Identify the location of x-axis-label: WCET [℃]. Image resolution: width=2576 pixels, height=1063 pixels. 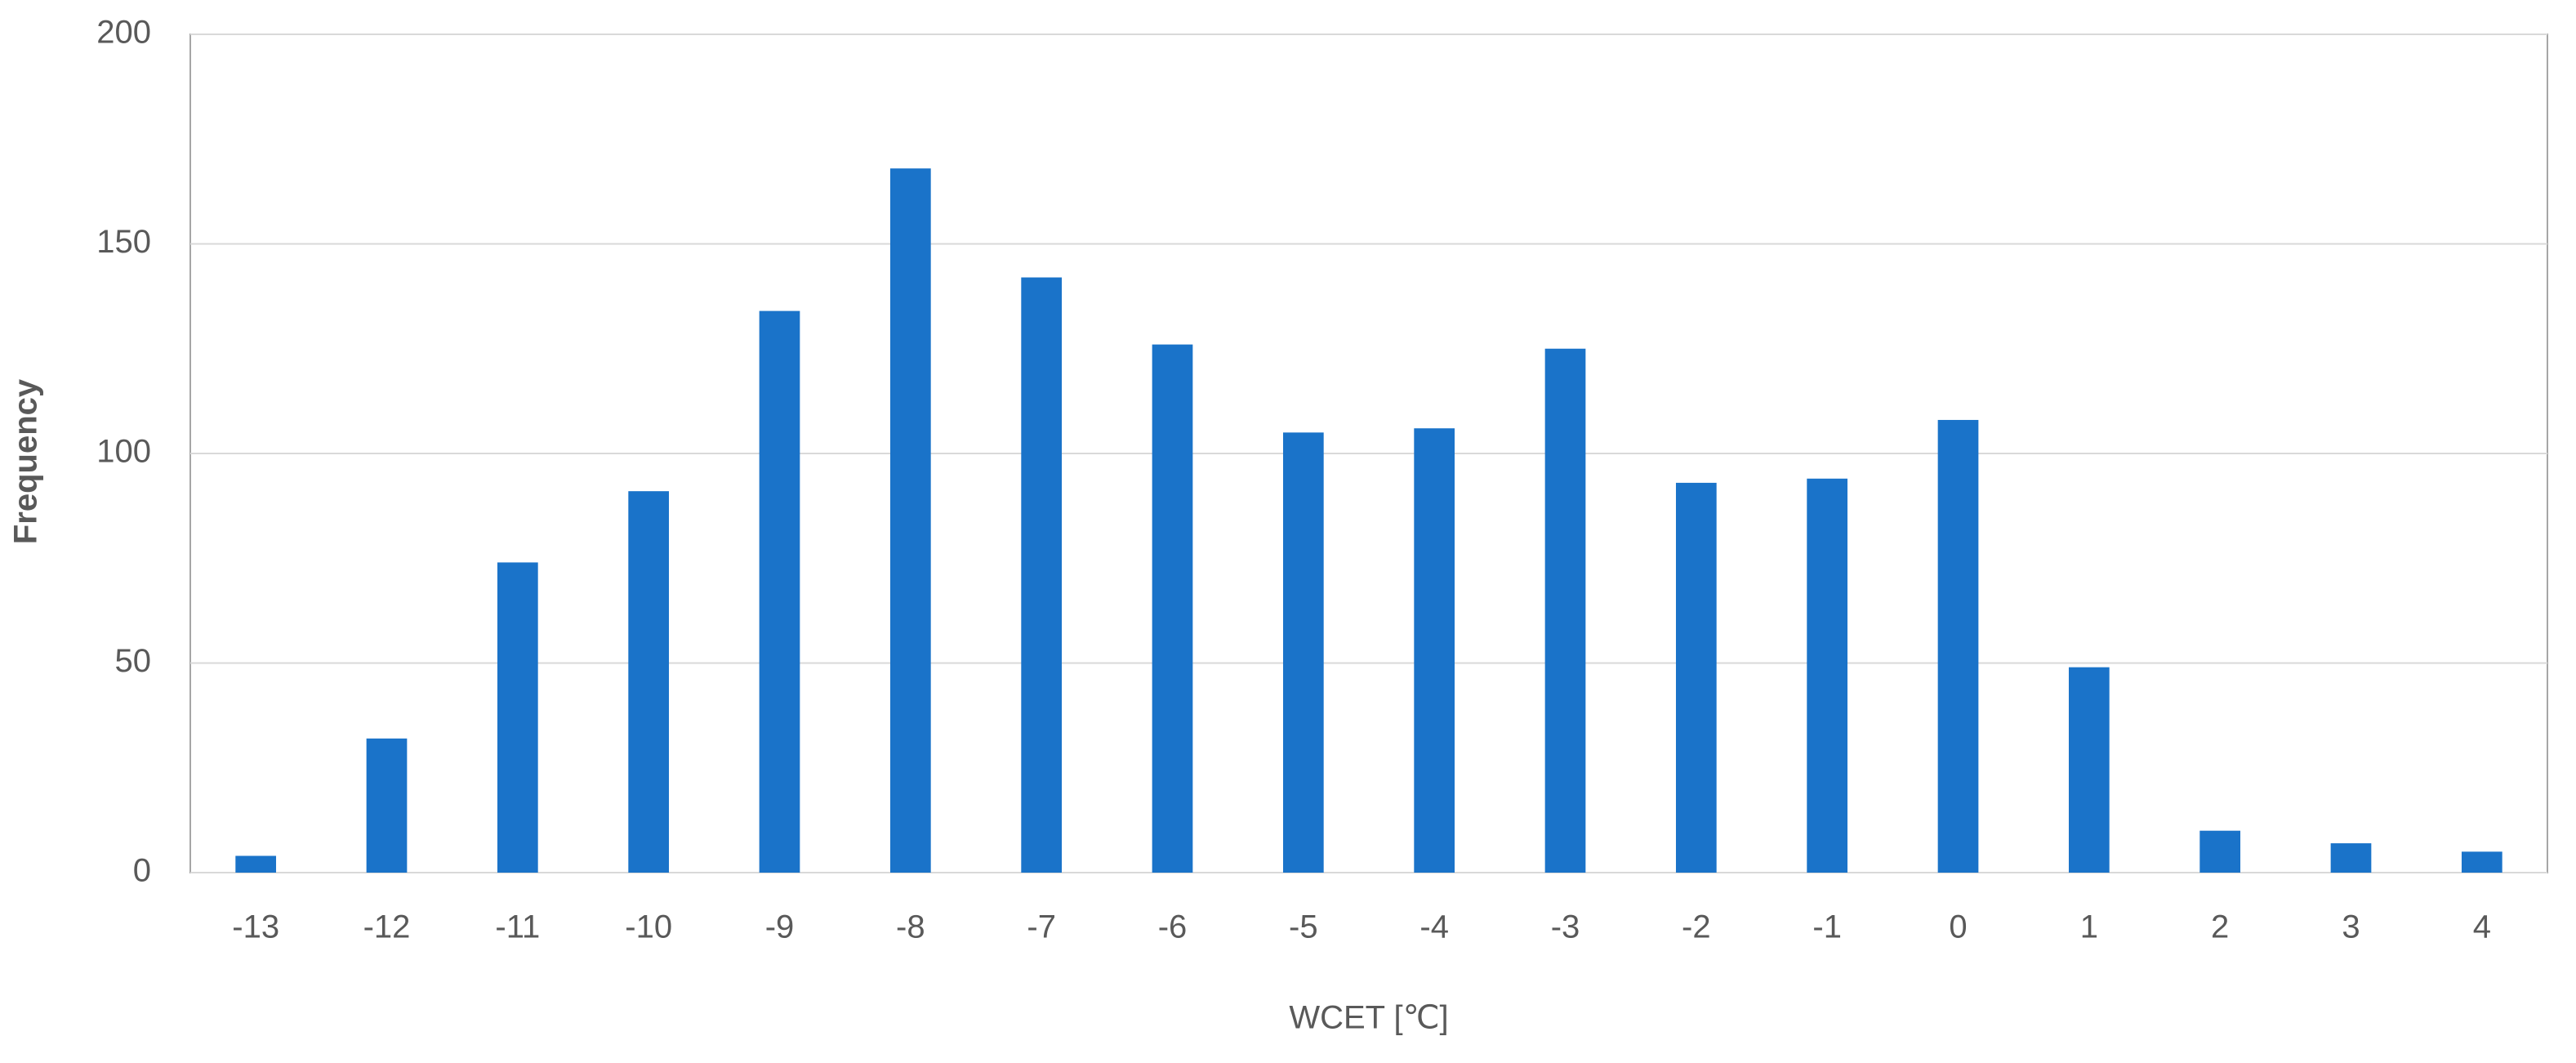
(1368, 1018).